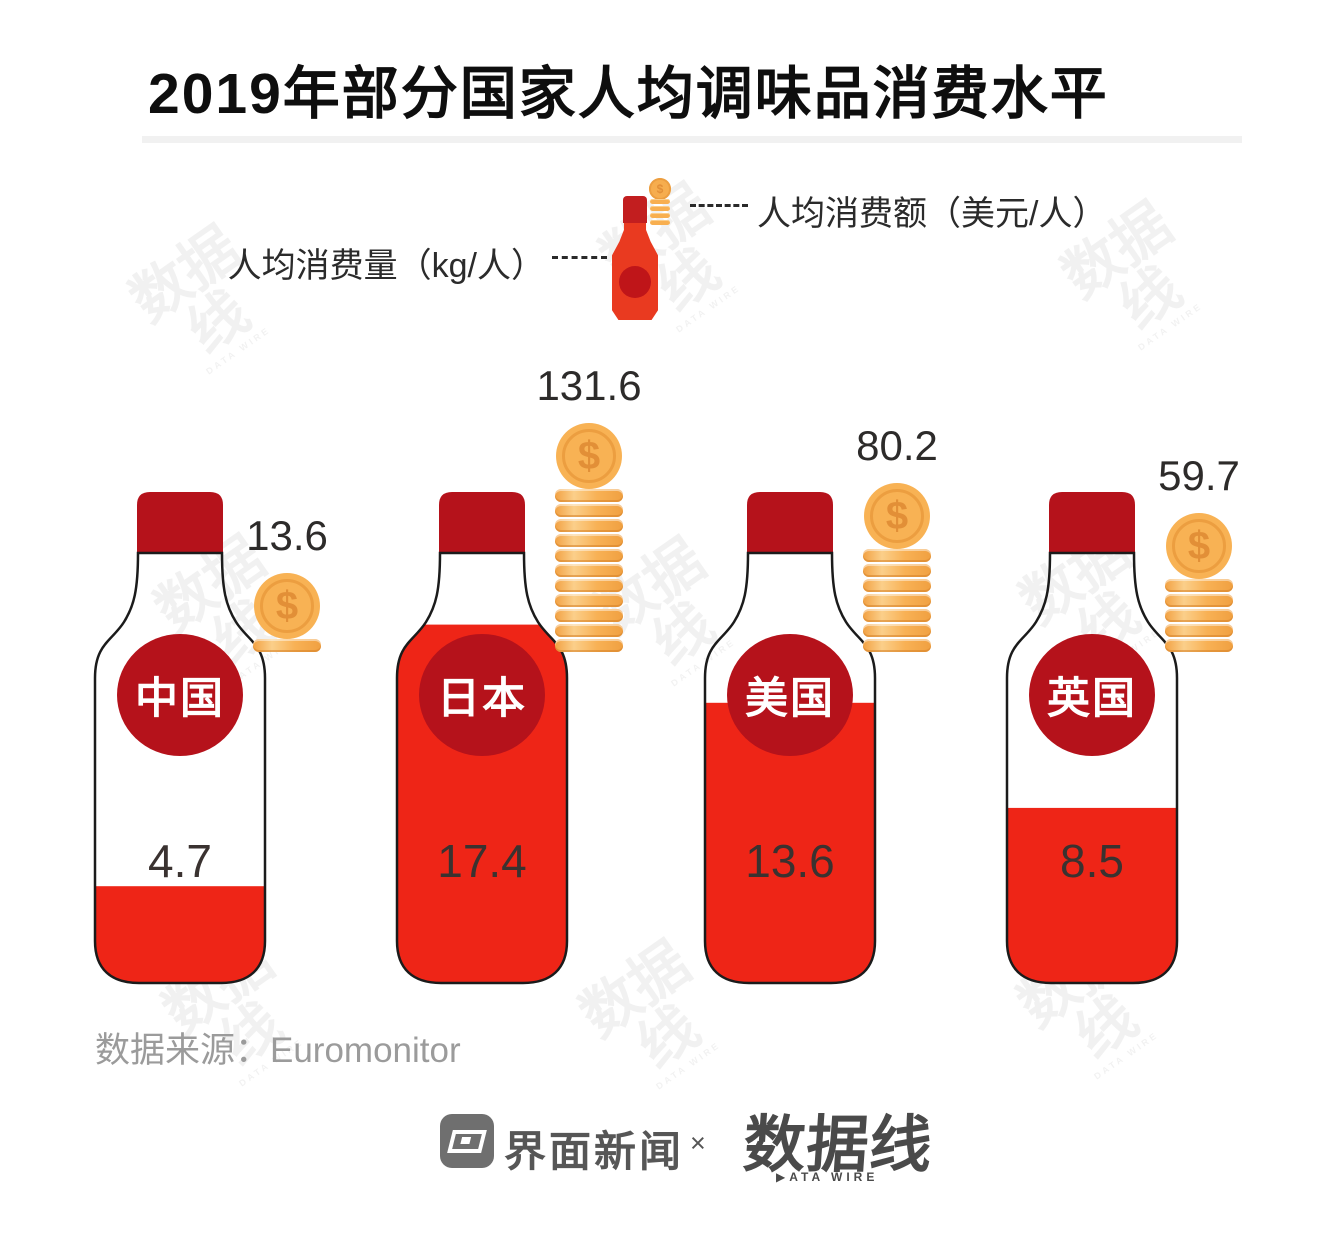 Image resolution: width=1333 pixels, height=1239 pixels. I want to click on title-divider, so click(692, 139).